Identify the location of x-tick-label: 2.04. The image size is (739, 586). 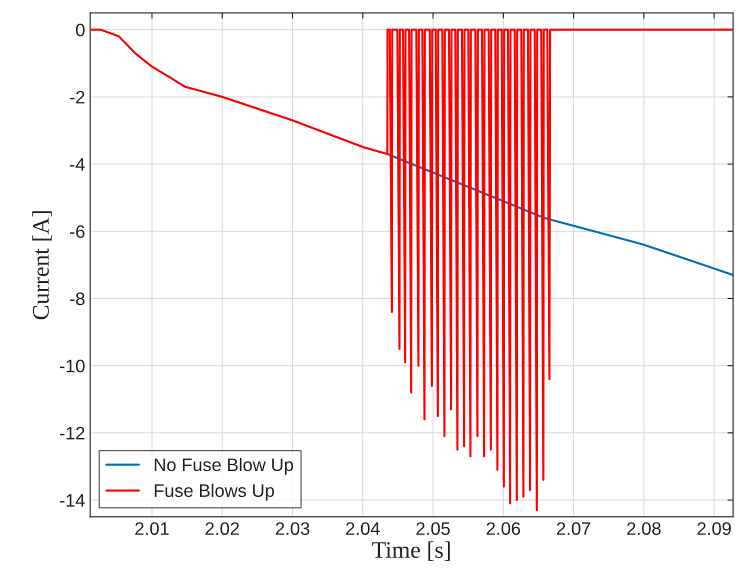
(363, 528).